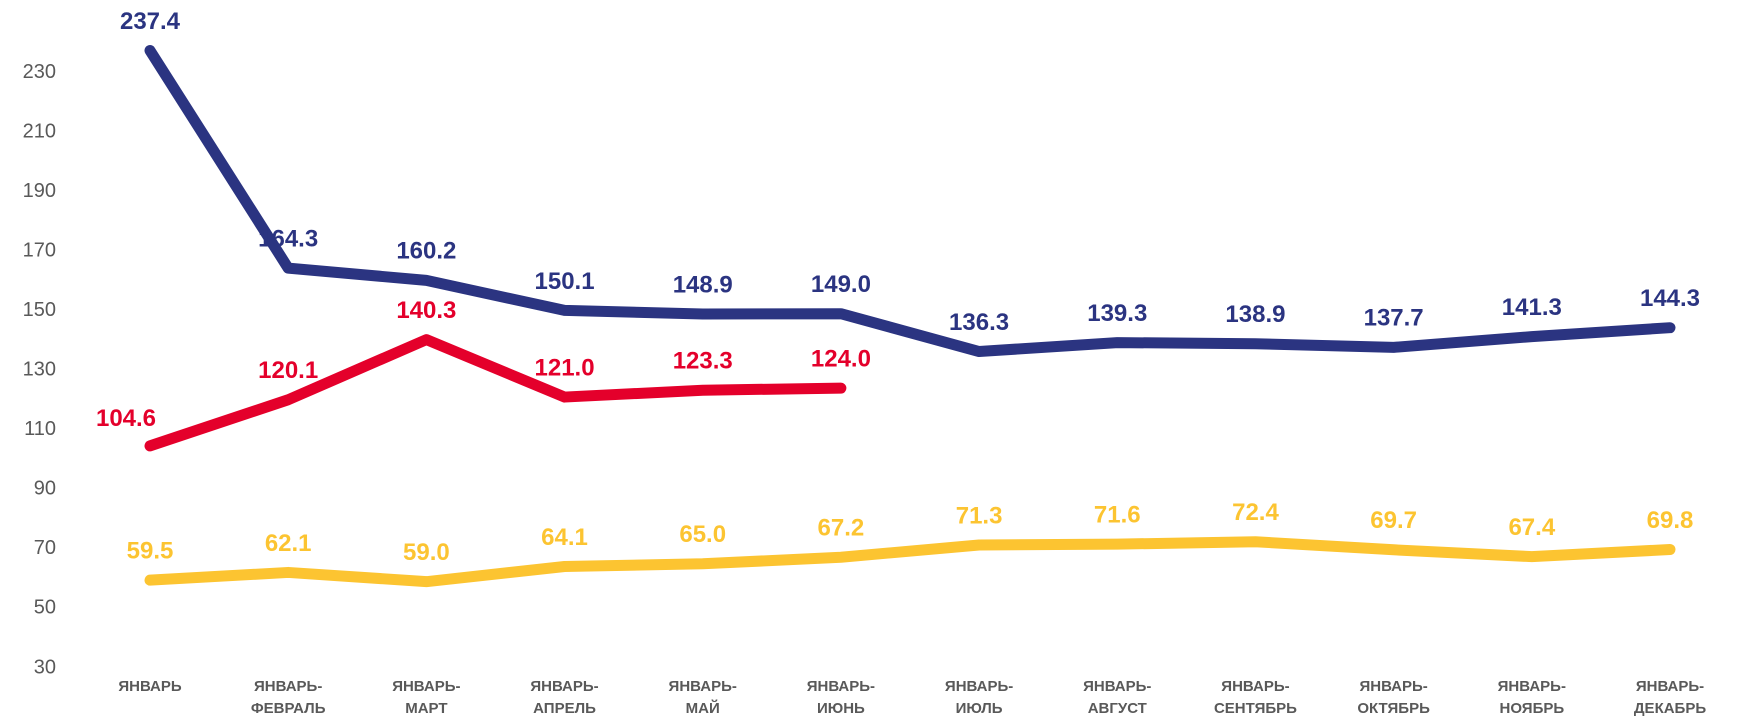 The width and height of the screenshot is (1742, 720). Describe the element at coordinates (126, 418) in the screenshot. I see `data-label: 104.6` at that location.